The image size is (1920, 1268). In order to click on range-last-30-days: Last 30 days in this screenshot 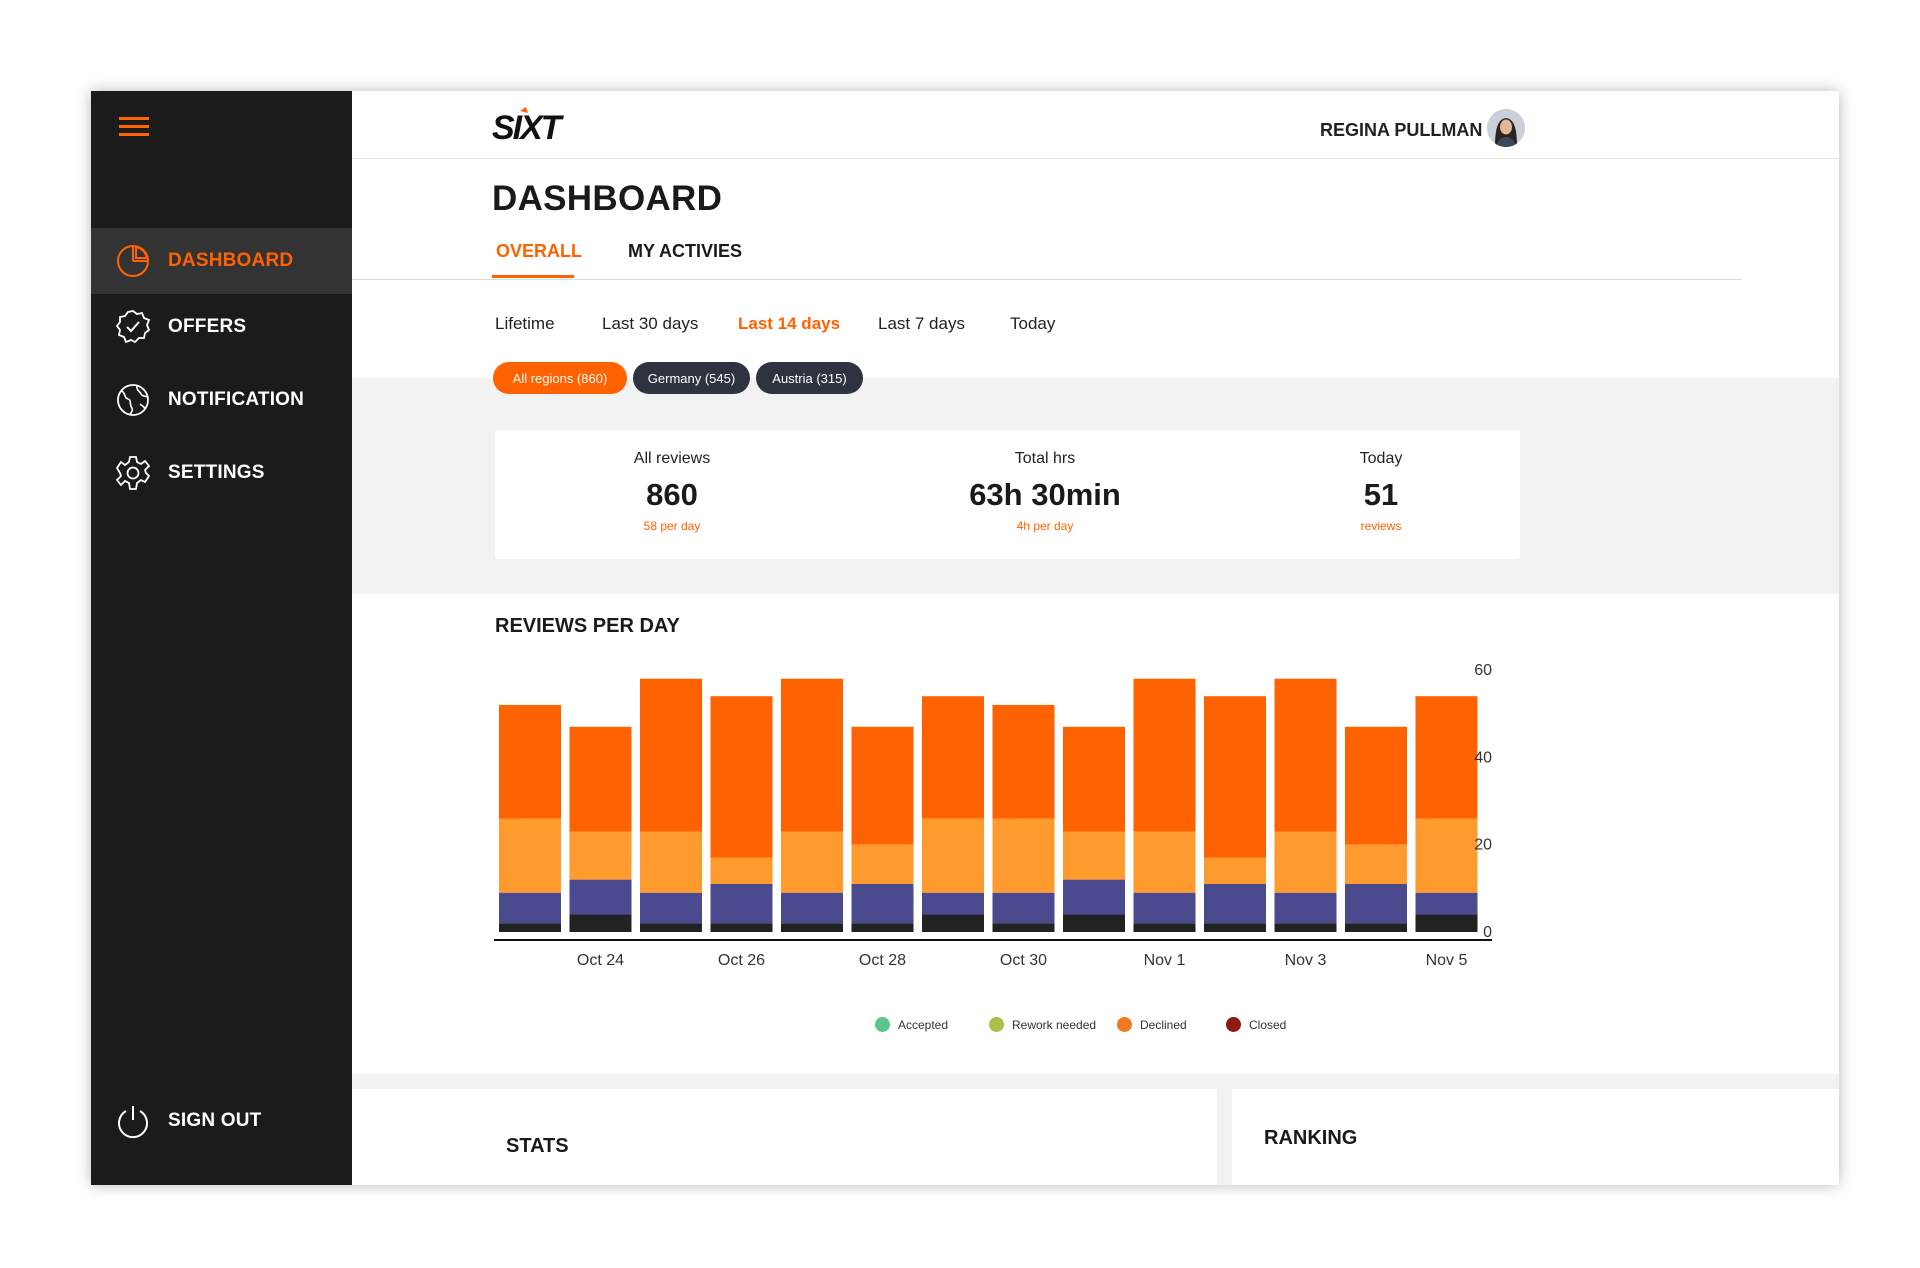, I will do `click(650, 323)`.